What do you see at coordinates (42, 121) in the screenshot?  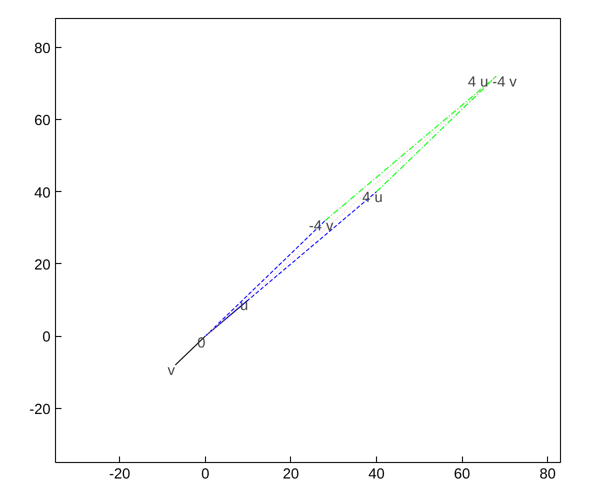 I see `y-tick-label: 60` at bounding box center [42, 121].